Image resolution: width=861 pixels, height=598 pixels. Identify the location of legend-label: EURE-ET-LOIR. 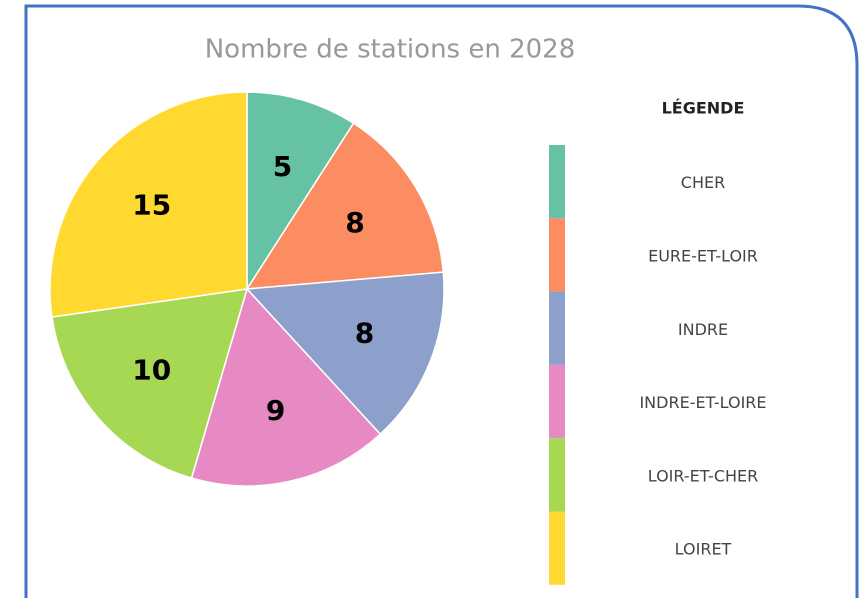
(703, 255).